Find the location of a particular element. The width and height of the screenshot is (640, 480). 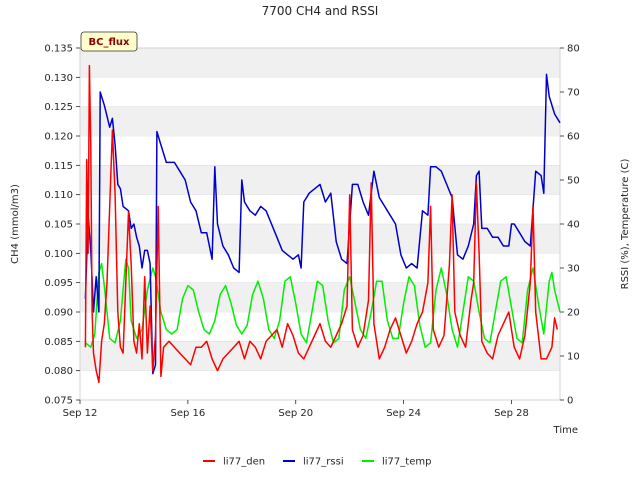

site-badge: BC_flux is located at coordinates (109, 41).